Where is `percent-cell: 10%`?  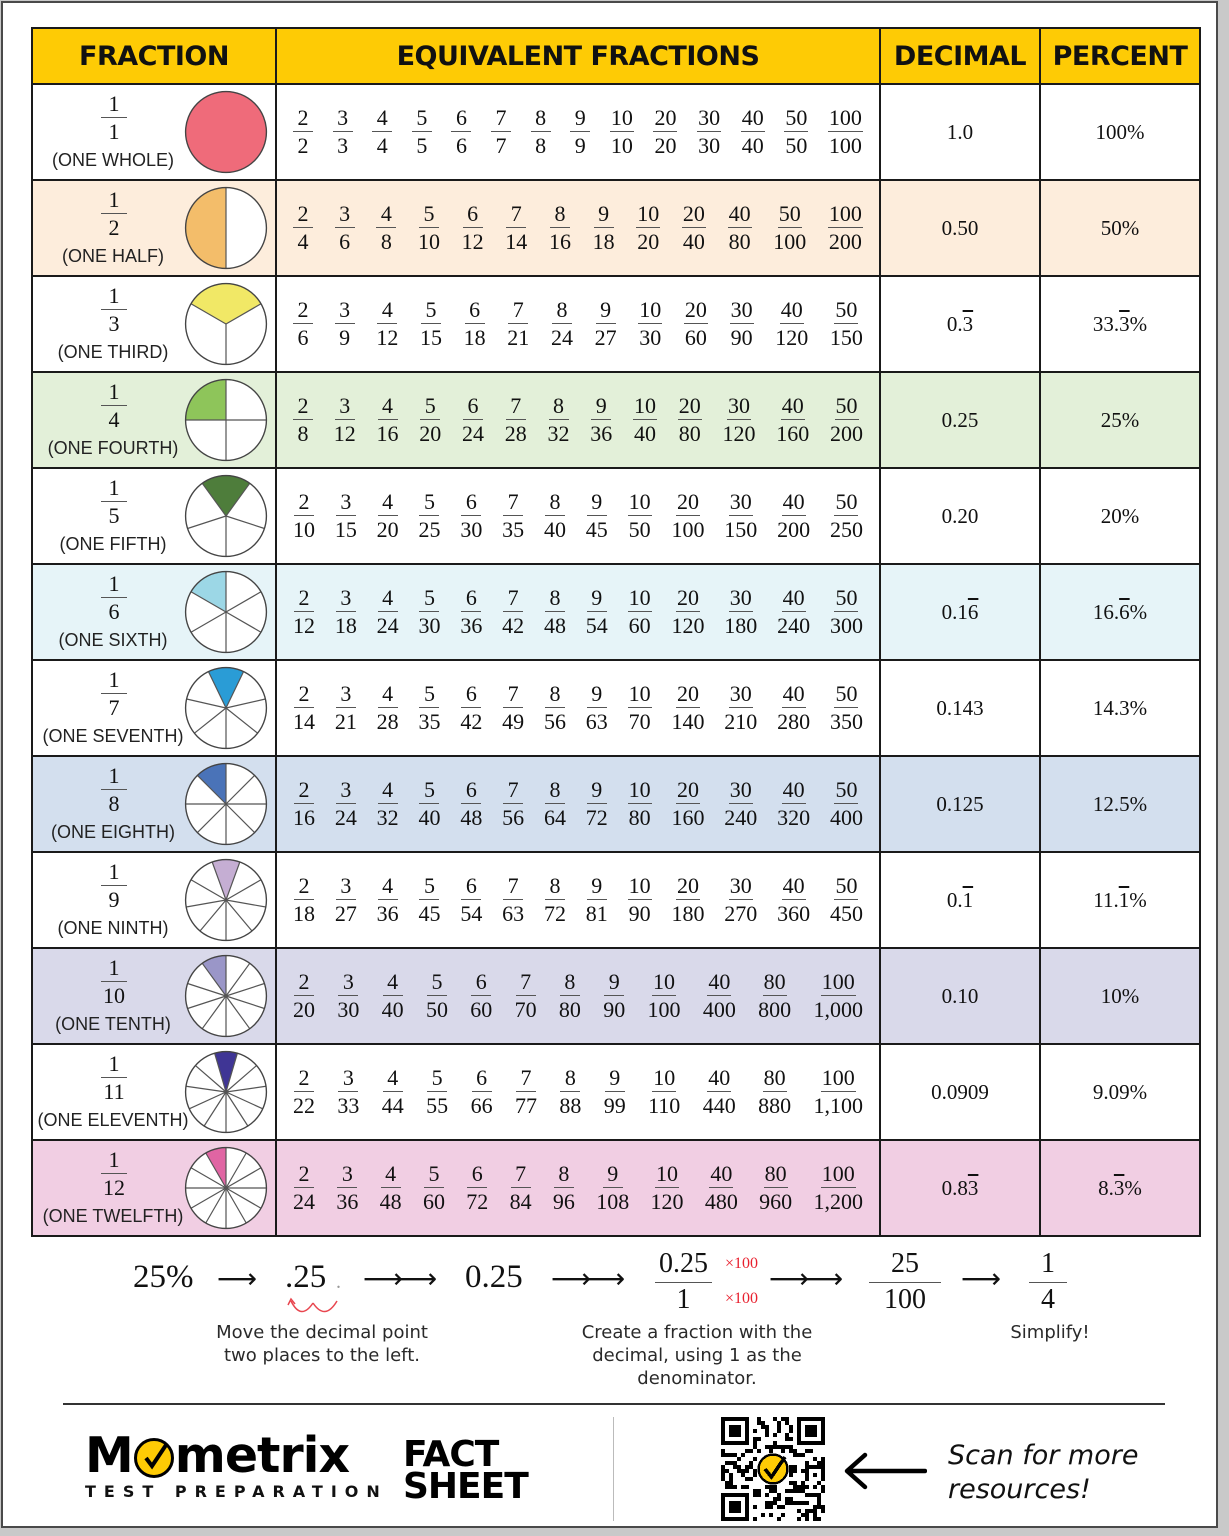 percent-cell: 10% is located at coordinates (1120, 996).